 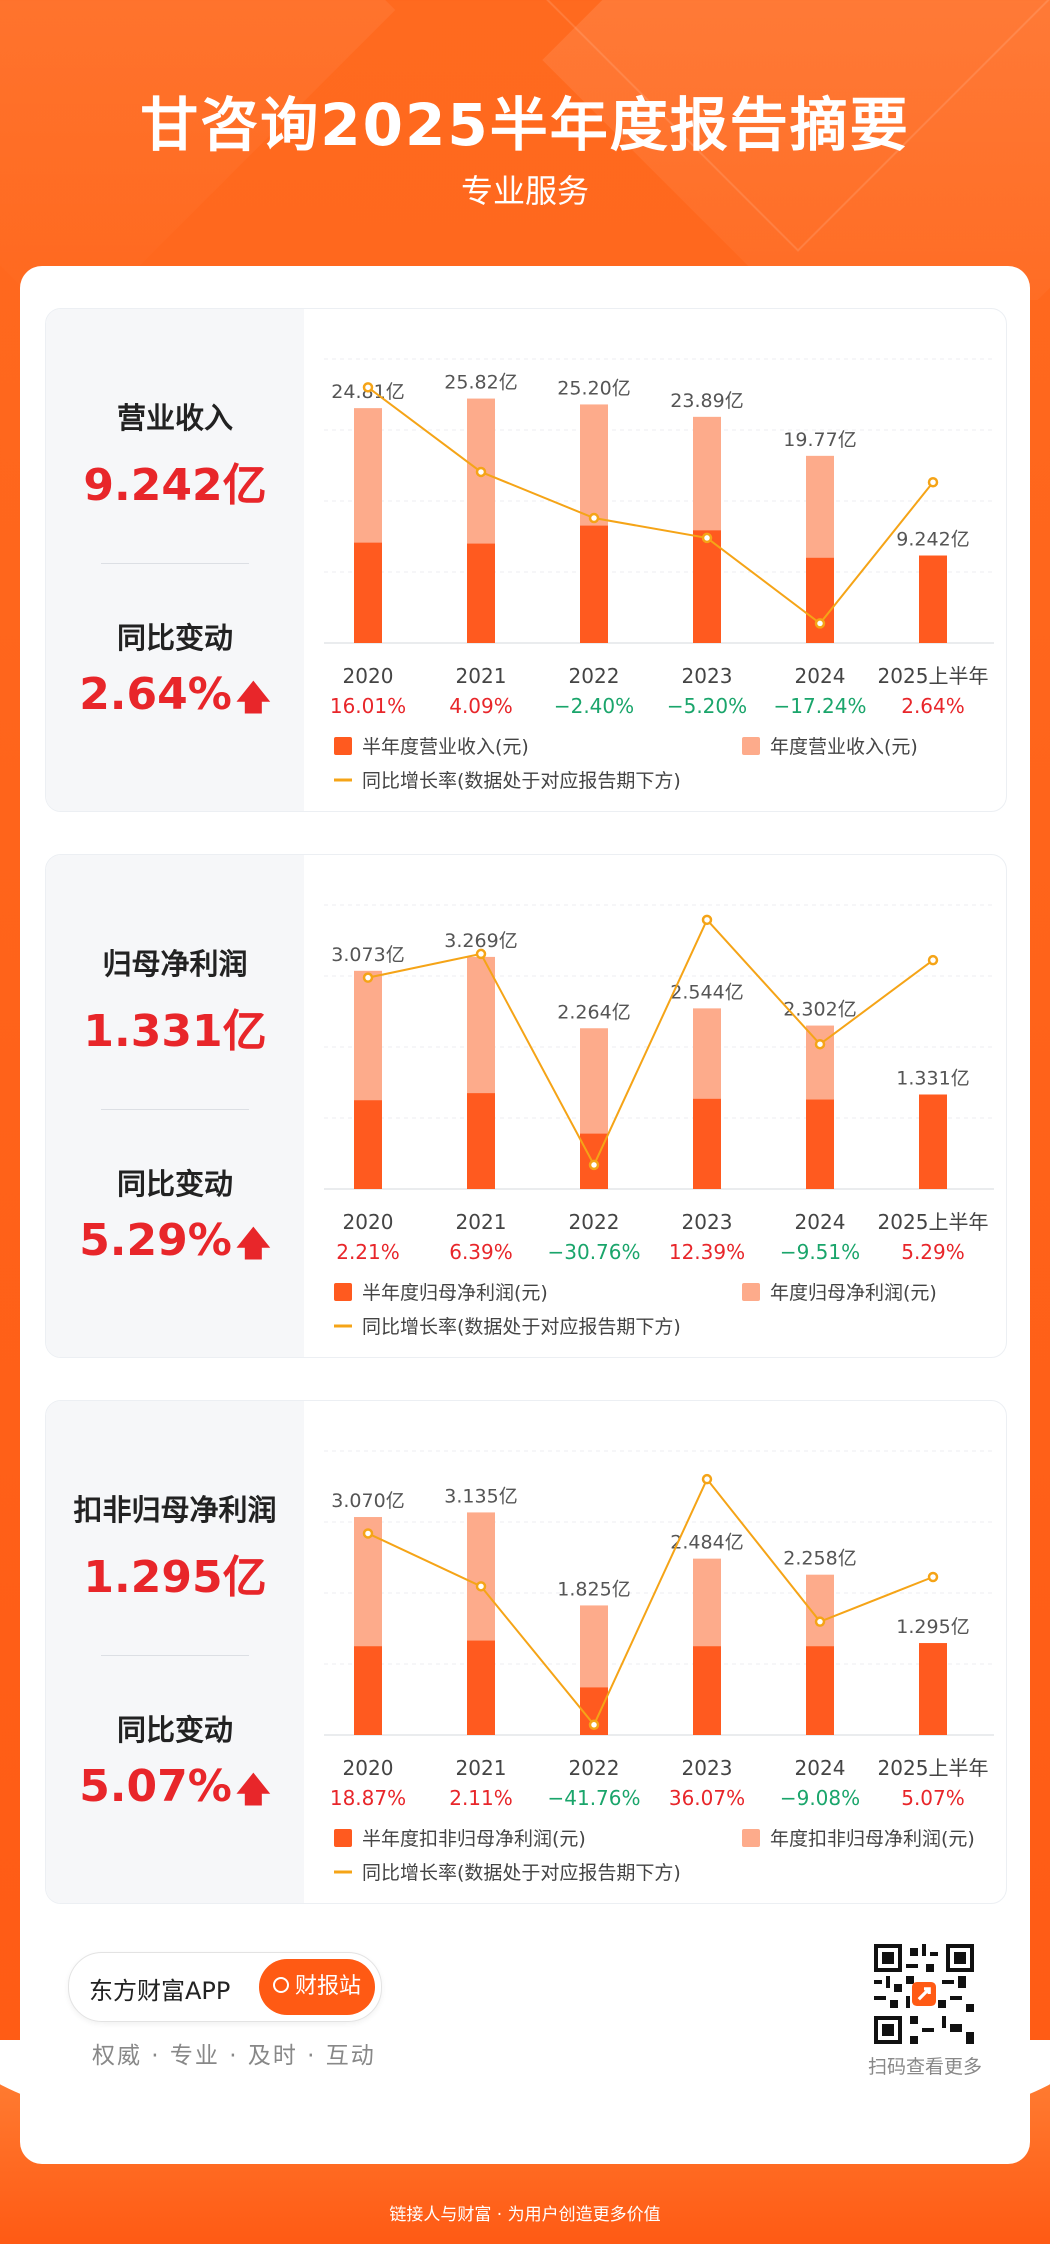 I want to click on legend-label-half-year: 半年度归母净利润(元), so click(x=455, y=1293).